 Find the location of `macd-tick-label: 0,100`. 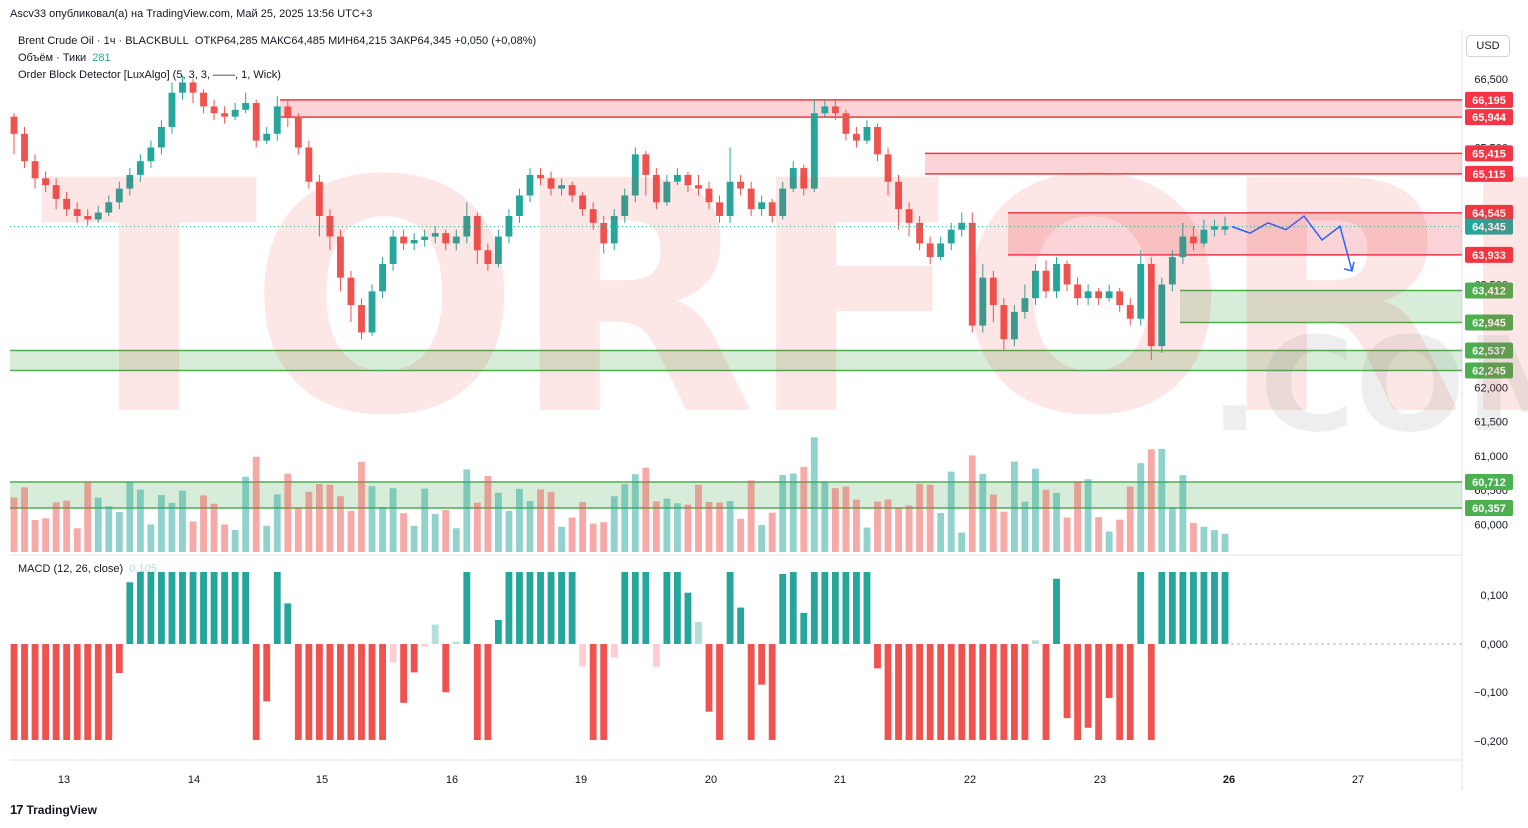

macd-tick-label: 0,100 is located at coordinates (1494, 596).